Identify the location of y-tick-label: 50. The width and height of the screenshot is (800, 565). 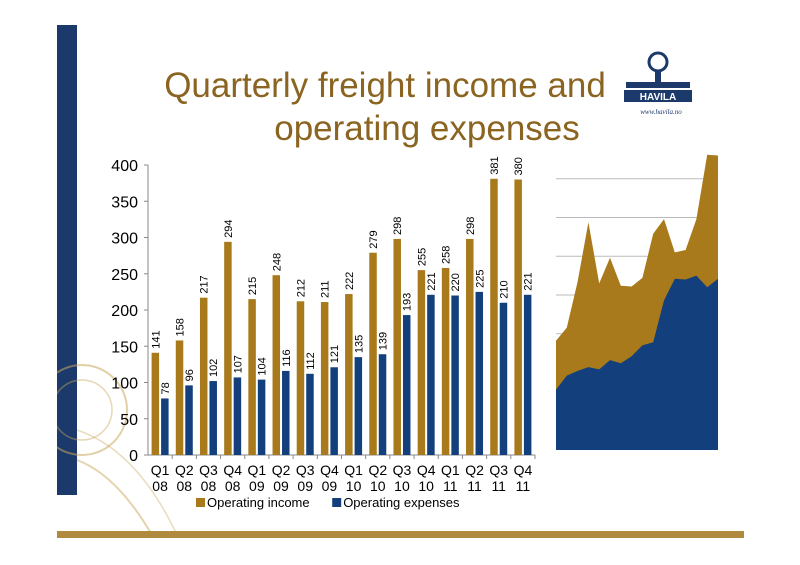
(129, 420).